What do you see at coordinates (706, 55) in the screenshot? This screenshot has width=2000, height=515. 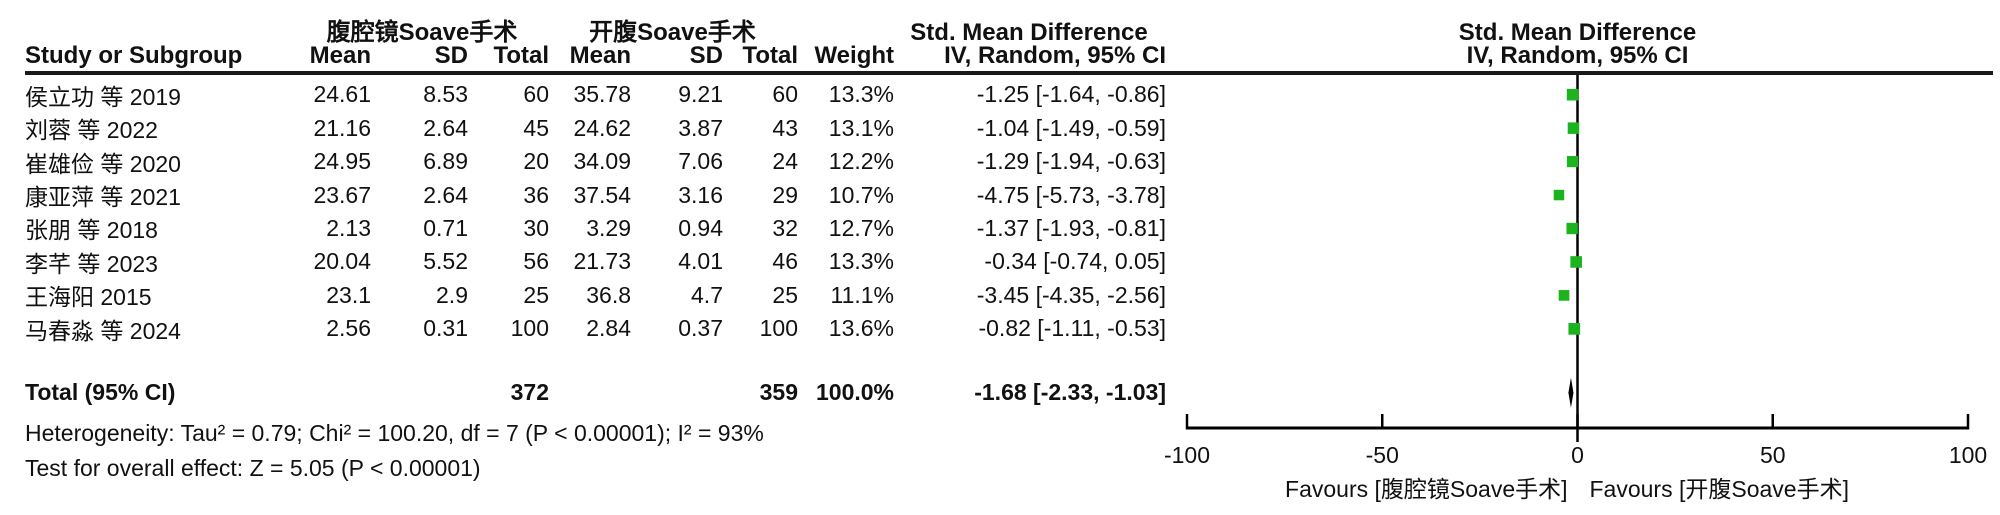 I see `sd2-col-header: SD` at bounding box center [706, 55].